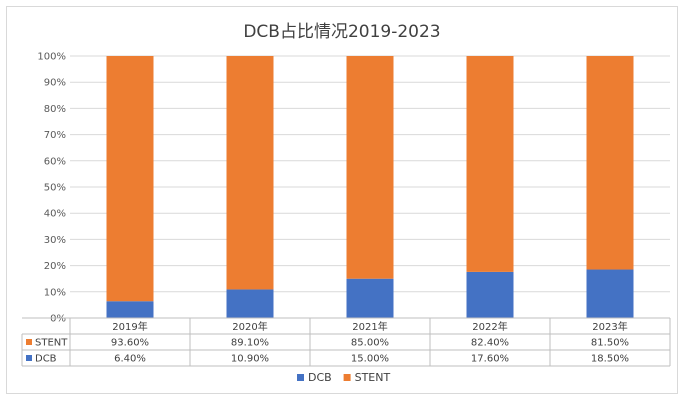  What do you see at coordinates (129, 326) in the screenshot?
I see `x-tick-label: 2019年` at bounding box center [129, 326].